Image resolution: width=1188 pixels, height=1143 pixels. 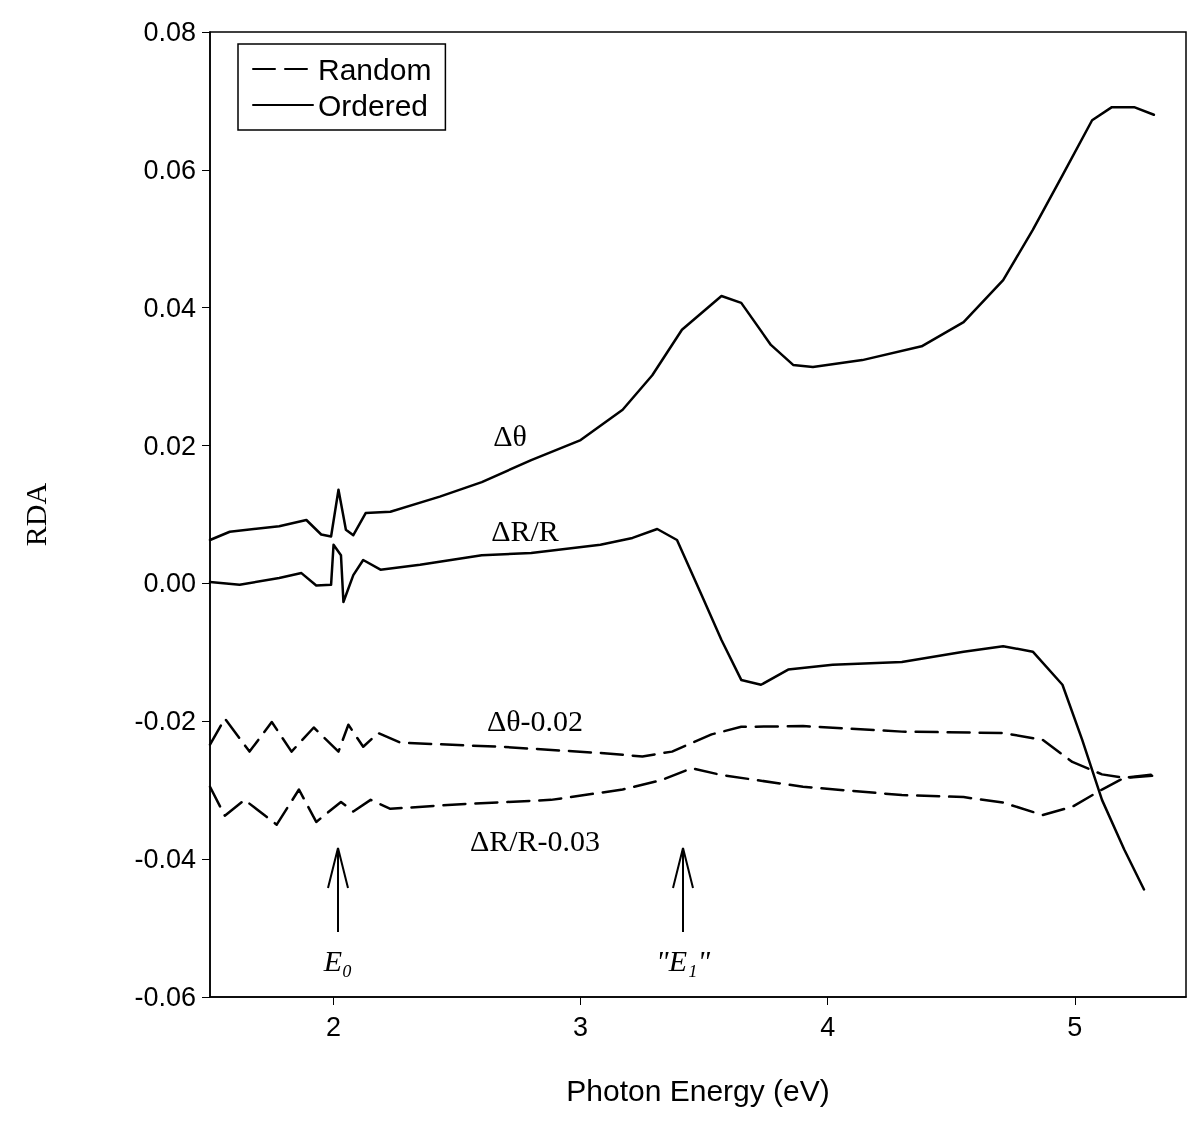 What do you see at coordinates (535, 840) in the screenshot?
I see `annotation: ΔR/R-0.03` at bounding box center [535, 840].